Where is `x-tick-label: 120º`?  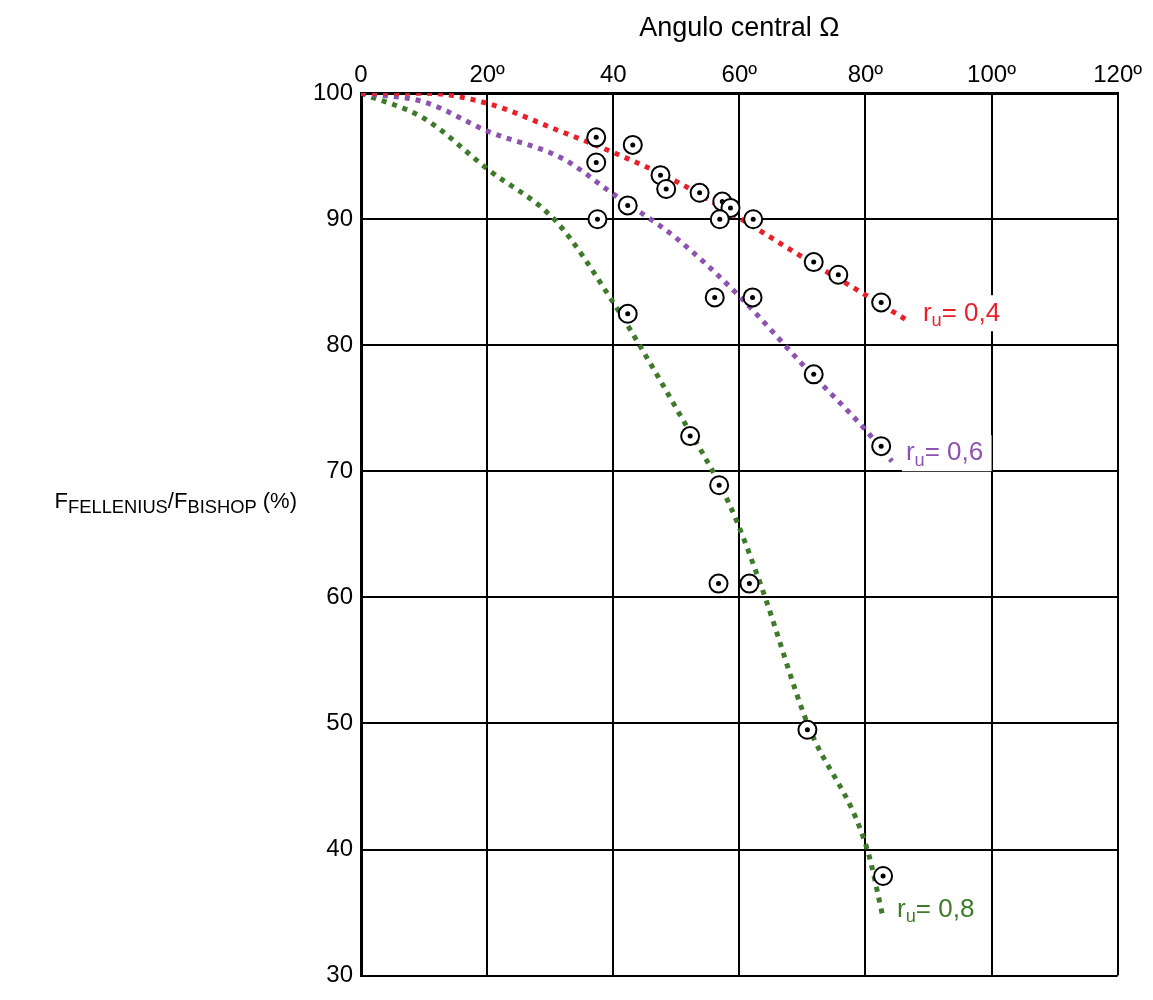
x-tick-label: 120º is located at coordinates (1118, 74).